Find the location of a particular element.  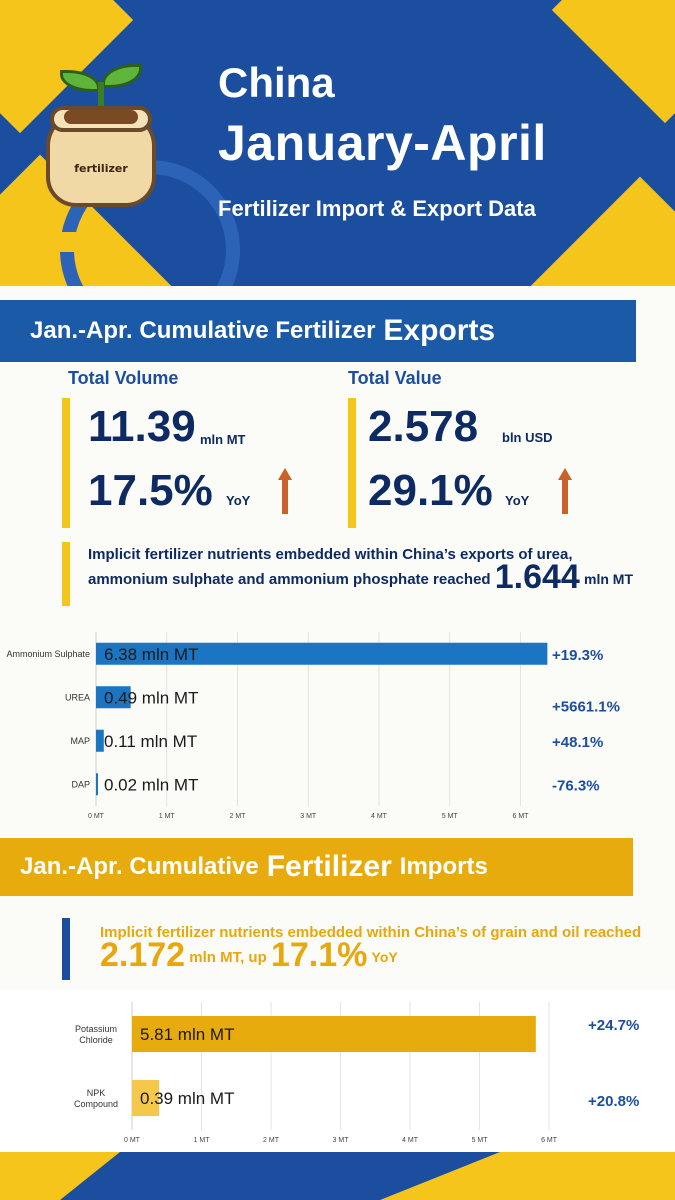

category-label: Potassium is located at coordinates (96, 1029).